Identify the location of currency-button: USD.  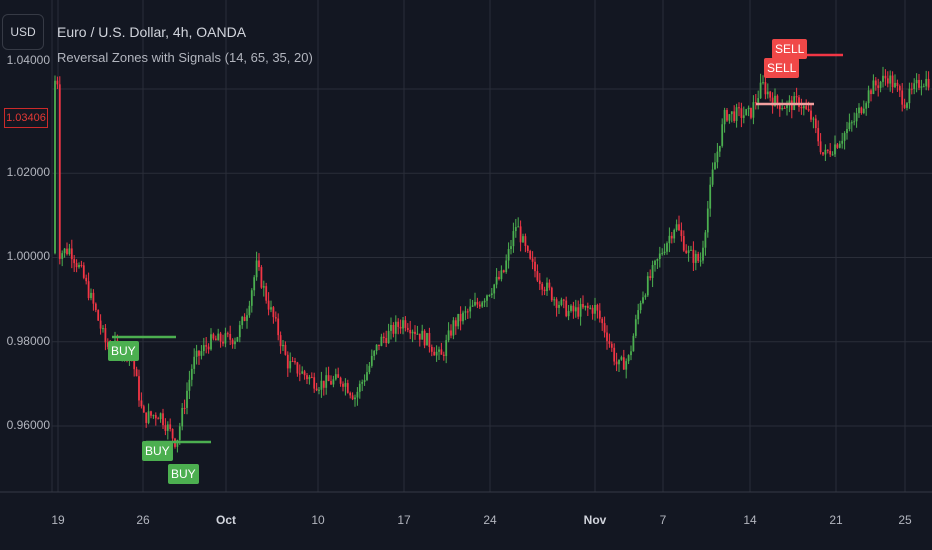
(23, 32).